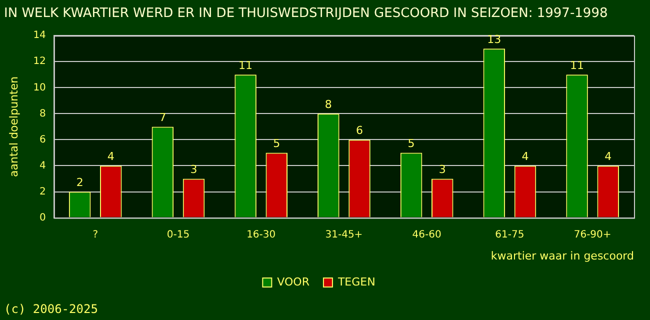  What do you see at coordinates (162, 117) in the screenshot?
I see `data-label: 7` at bounding box center [162, 117].